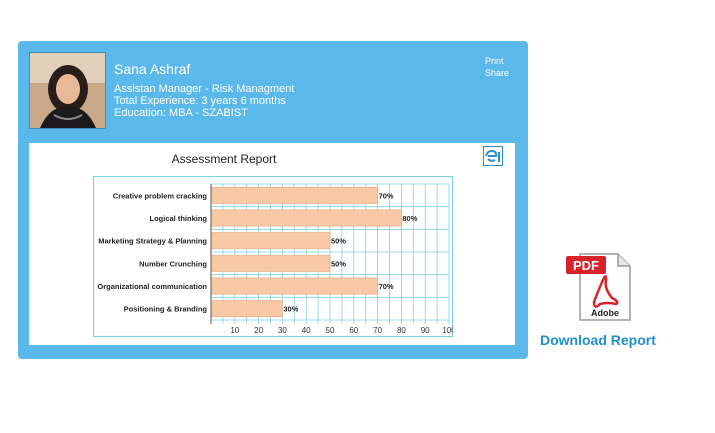 The width and height of the screenshot is (715, 433). What do you see at coordinates (377, 330) in the screenshot?
I see `x-tick-label: 70` at bounding box center [377, 330].